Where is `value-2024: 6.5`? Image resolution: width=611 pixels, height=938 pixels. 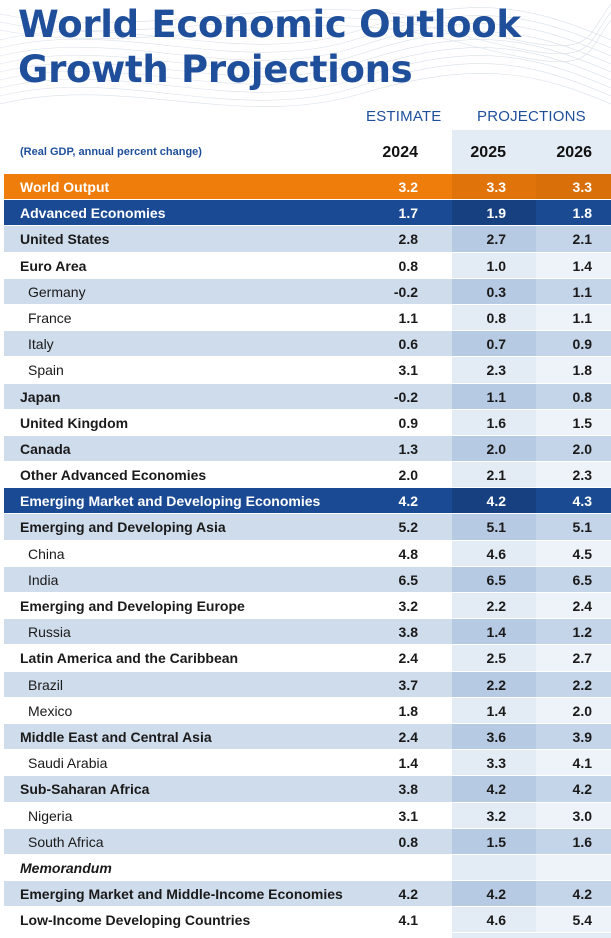 value-2024: 6.5 is located at coordinates (408, 579).